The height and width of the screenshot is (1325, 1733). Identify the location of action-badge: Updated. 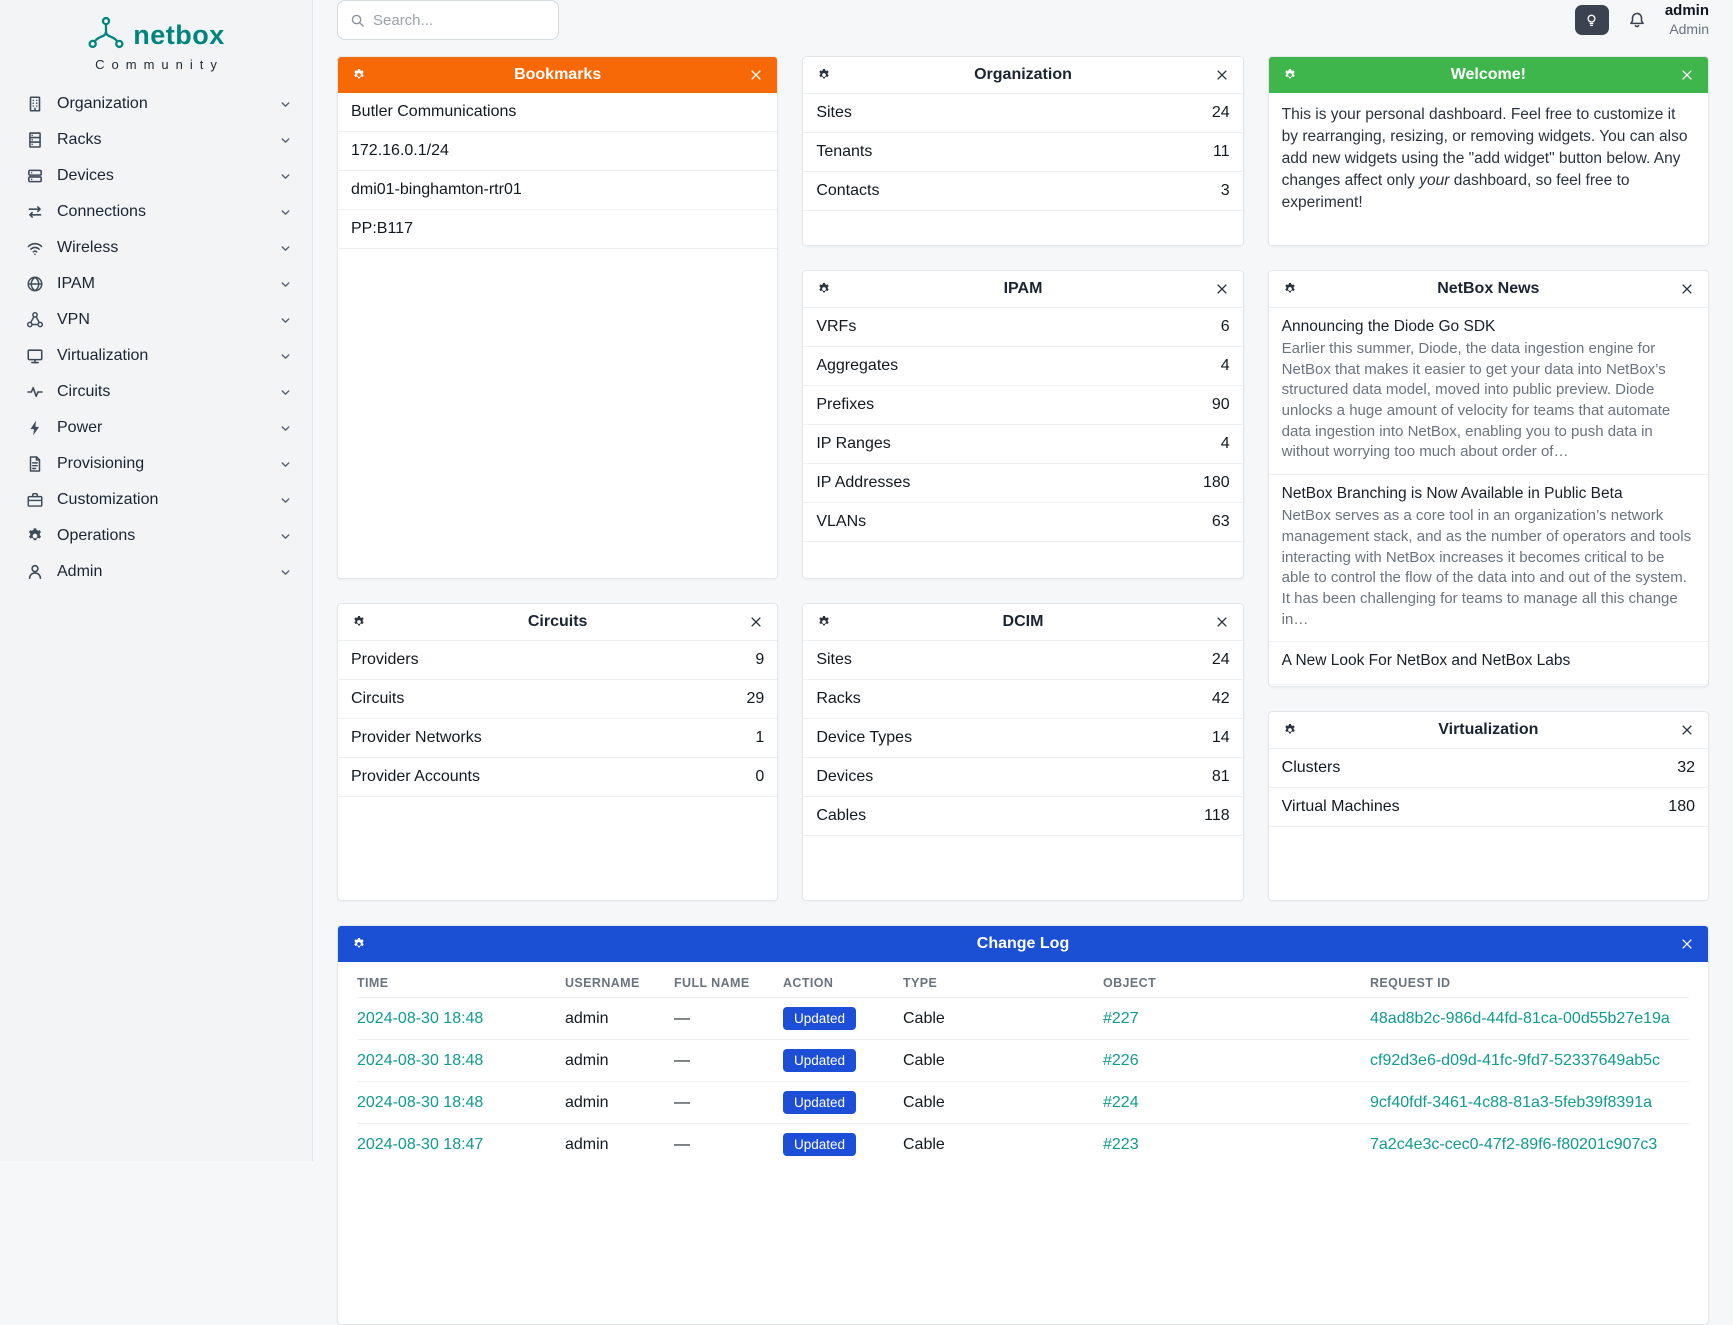
(820, 1018).